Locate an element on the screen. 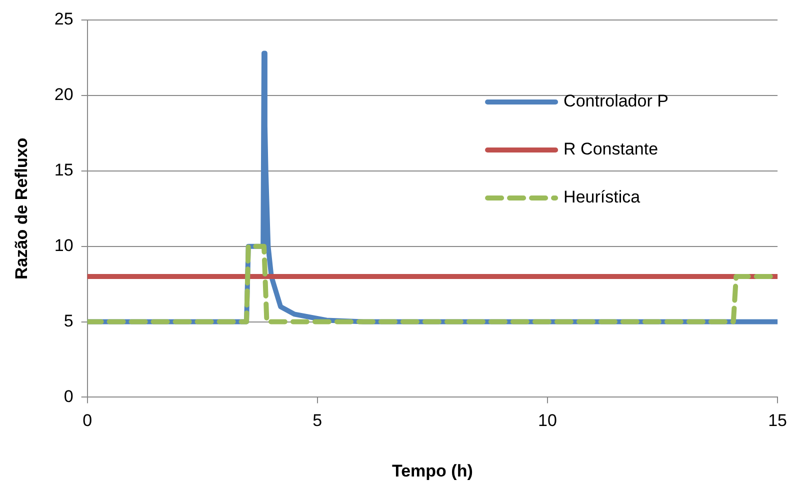 This screenshot has height=490, width=795. x-tick-label: 0 is located at coordinates (87, 420).